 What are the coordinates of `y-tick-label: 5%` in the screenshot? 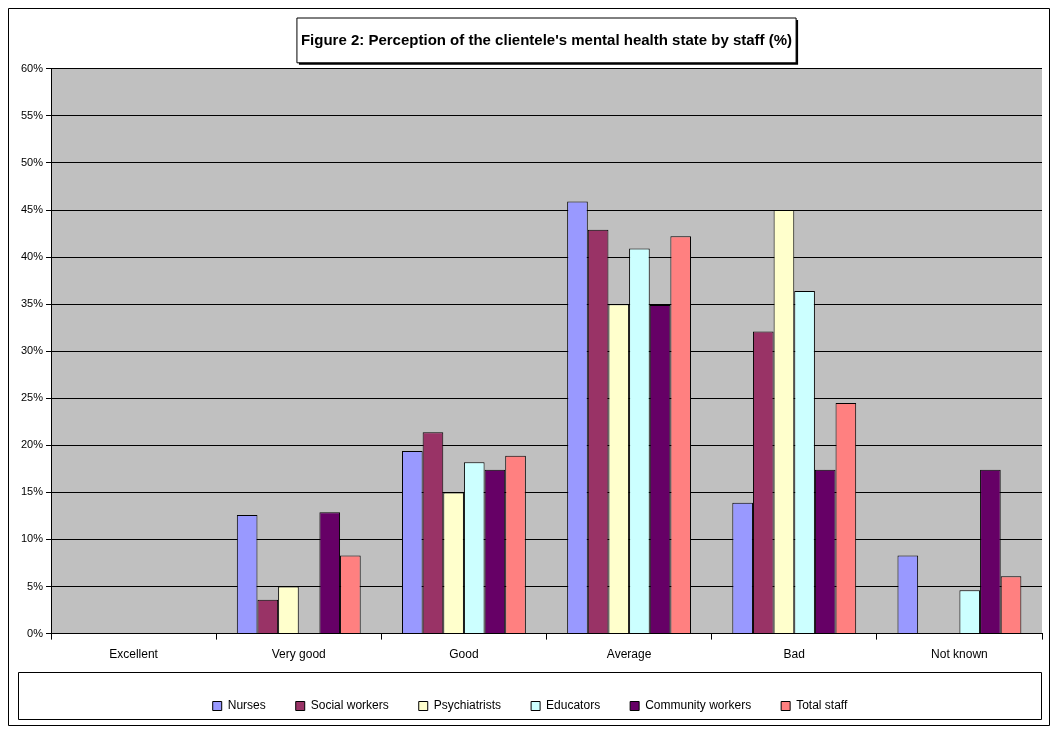 It's located at (35, 585).